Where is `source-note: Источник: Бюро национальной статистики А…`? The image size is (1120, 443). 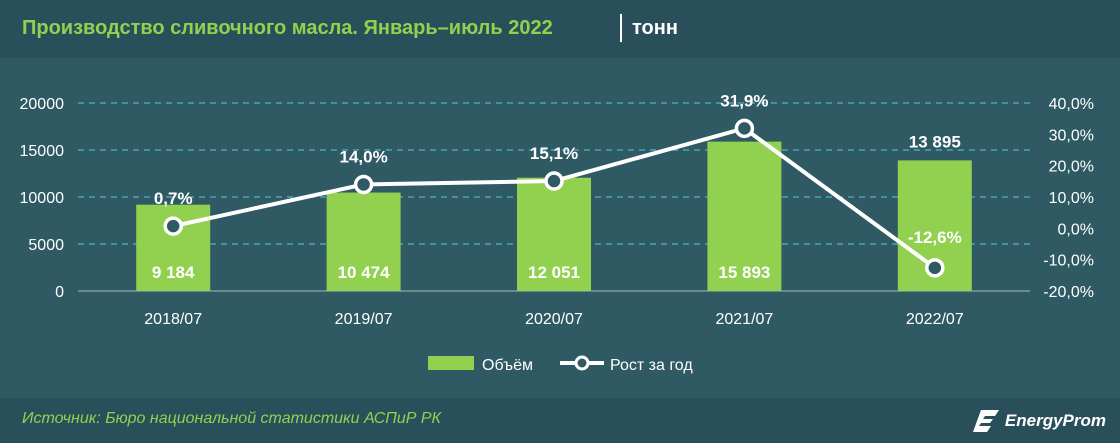 source-note: Источник: Бюро национальной статистики А… is located at coordinates (231, 418).